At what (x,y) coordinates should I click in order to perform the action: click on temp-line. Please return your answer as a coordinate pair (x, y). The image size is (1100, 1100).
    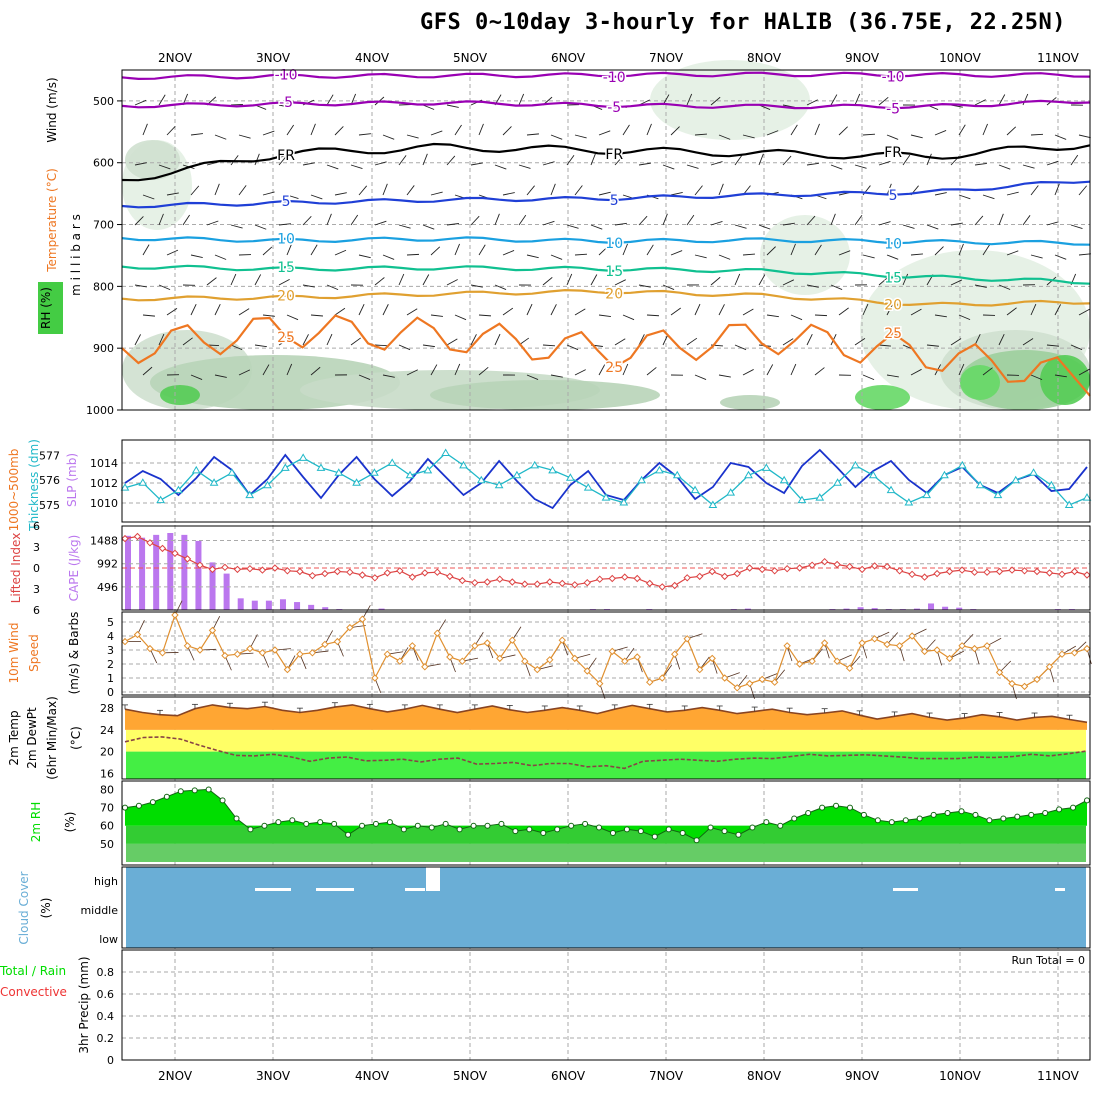
    Looking at the image, I should click on (606, 714).